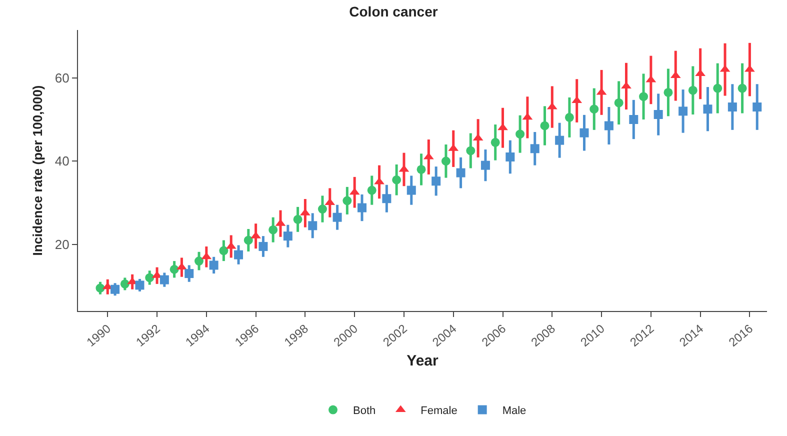 This screenshot has height=436, width=787. I want to click on legend-label: Male, so click(514, 411).